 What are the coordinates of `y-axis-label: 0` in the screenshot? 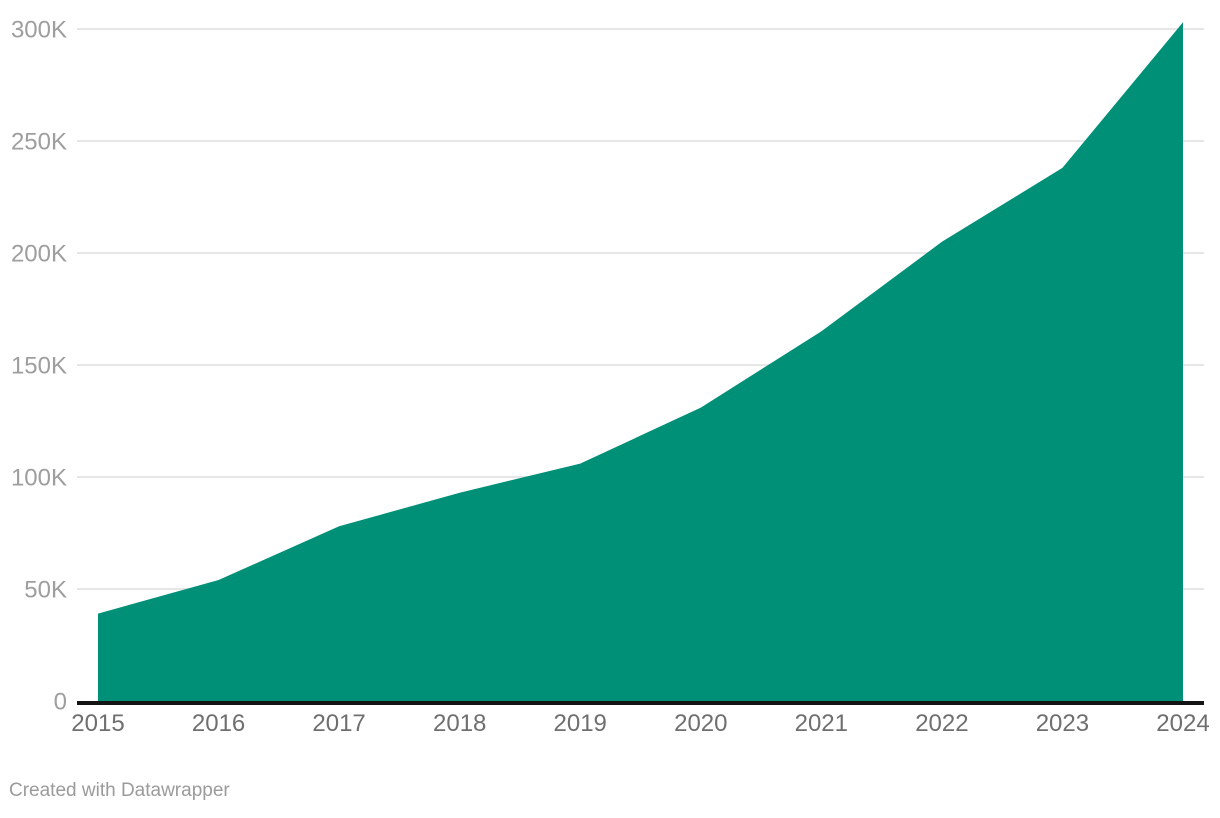 It's located at (60, 702).